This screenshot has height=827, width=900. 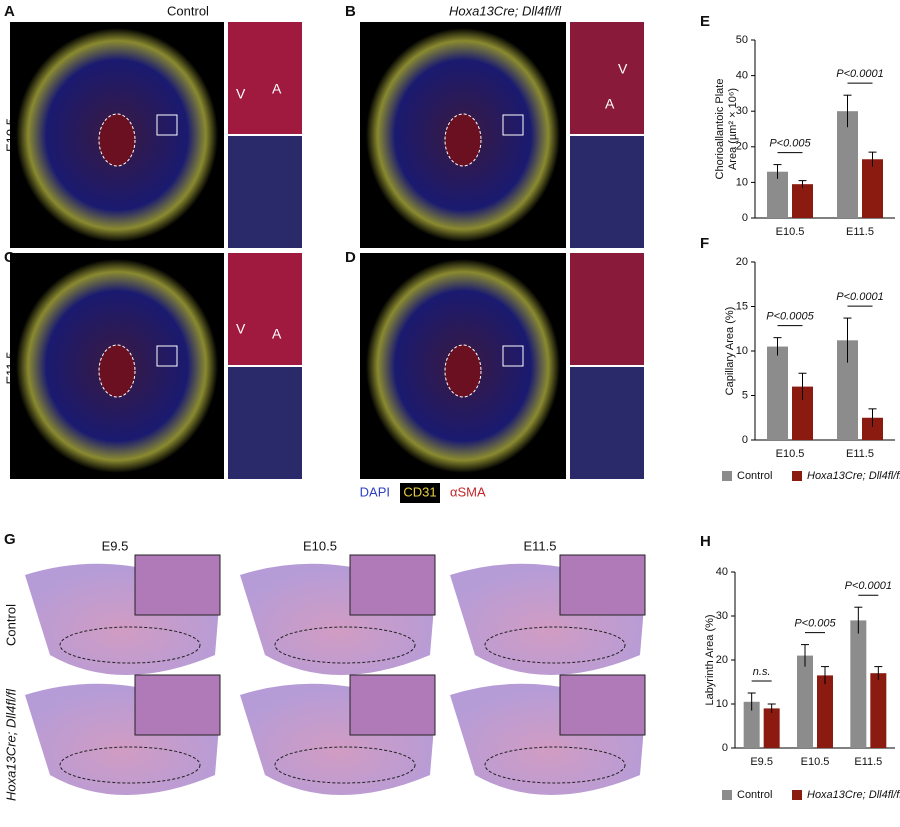 I want to click on y-tick-label: 15, so click(x=742, y=306).